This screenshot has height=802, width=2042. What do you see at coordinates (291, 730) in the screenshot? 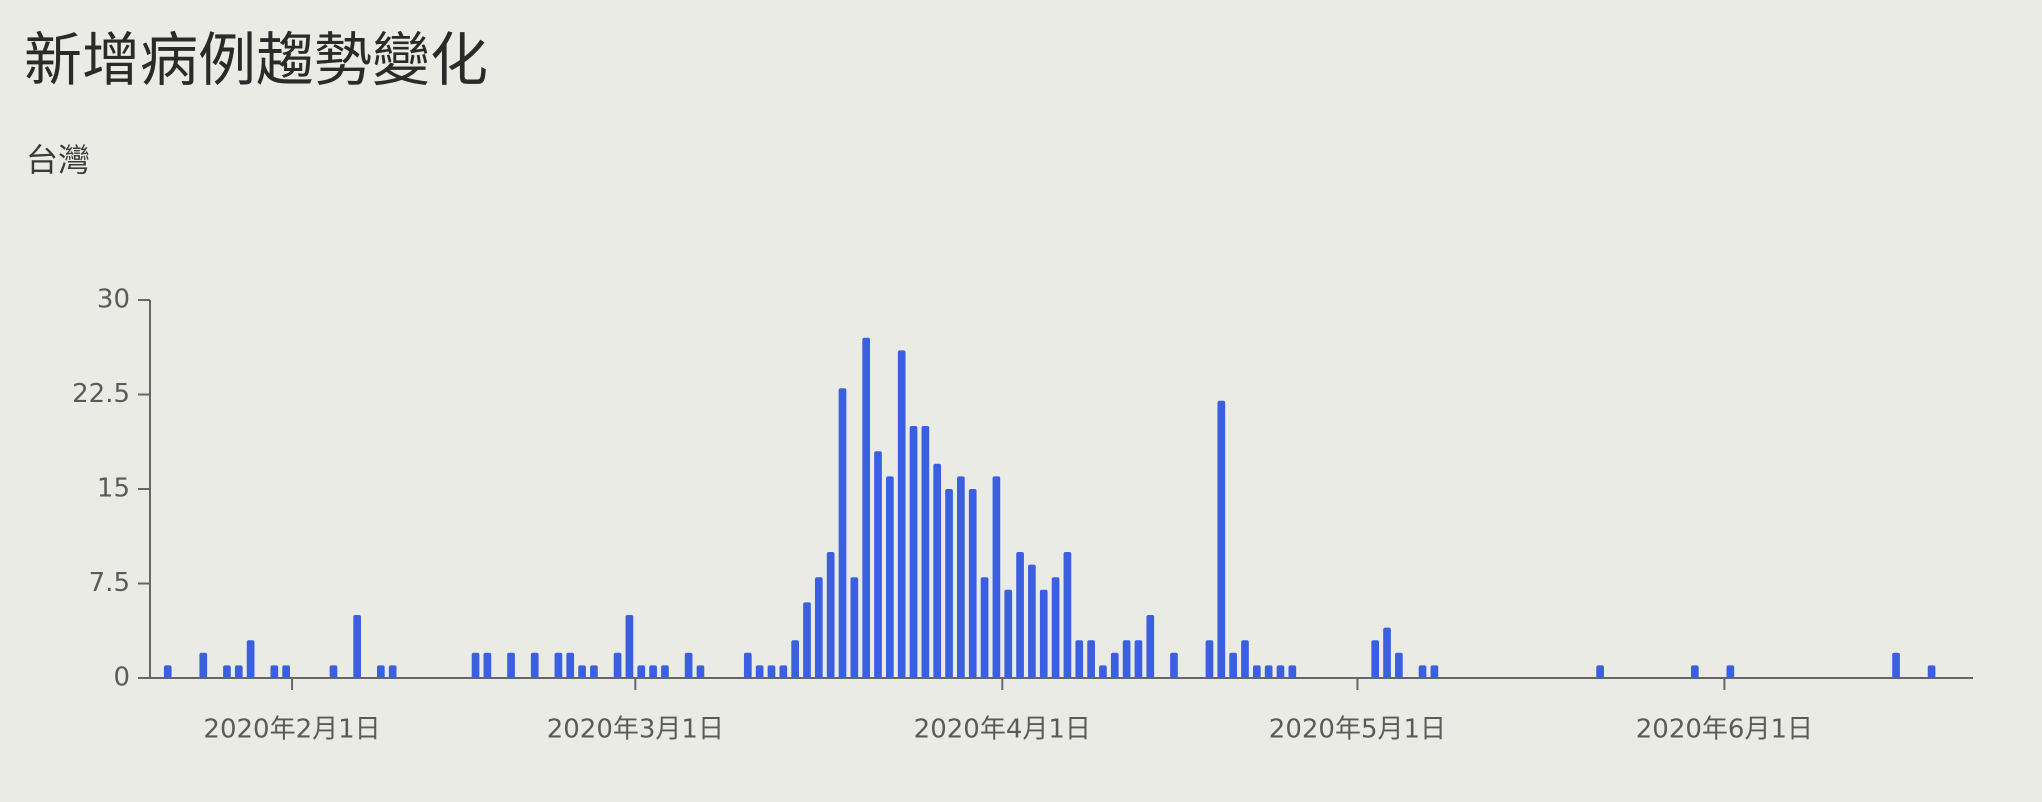
I see `x-tick-label: 2020年2月1日` at bounding box center [291, 730].